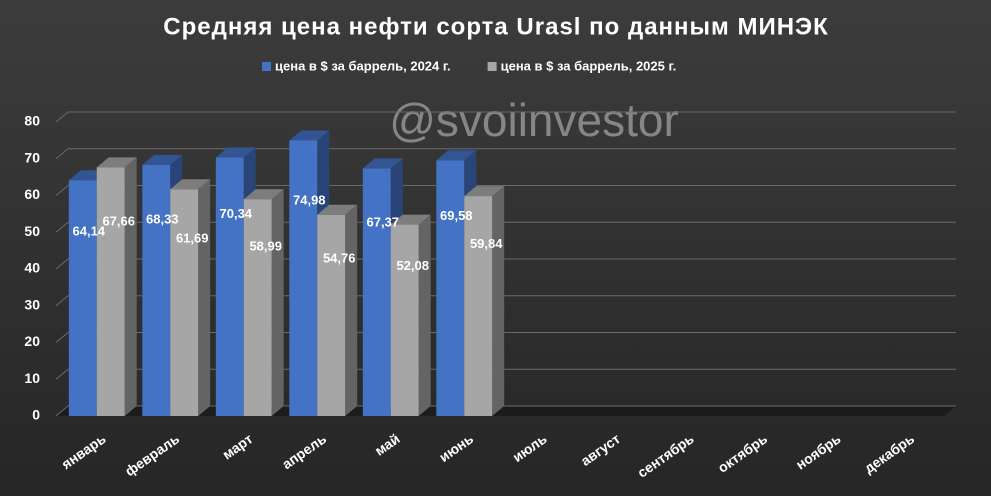 Image resolution: width=991 pixels, height=496 pixels. What do you see at coordinates (32, 231) in the screenshot?
I see `y-tick-label: 50` at bounding box center [32, 231].